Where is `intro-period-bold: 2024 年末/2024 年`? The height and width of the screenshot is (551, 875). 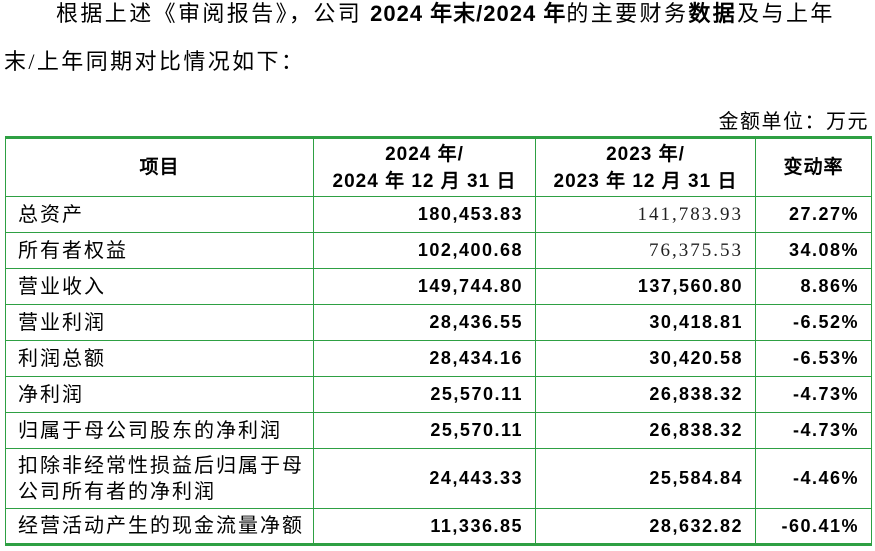
intro-period-bold: 2024 年末/2024 年 is located at coordinates (468, 13).